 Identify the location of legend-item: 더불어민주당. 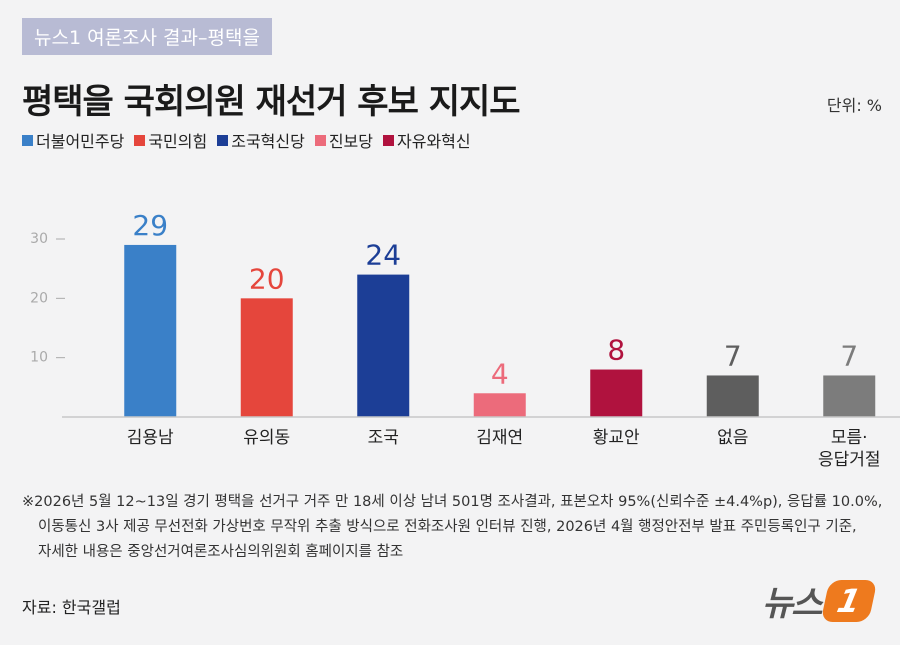
(73, 140).